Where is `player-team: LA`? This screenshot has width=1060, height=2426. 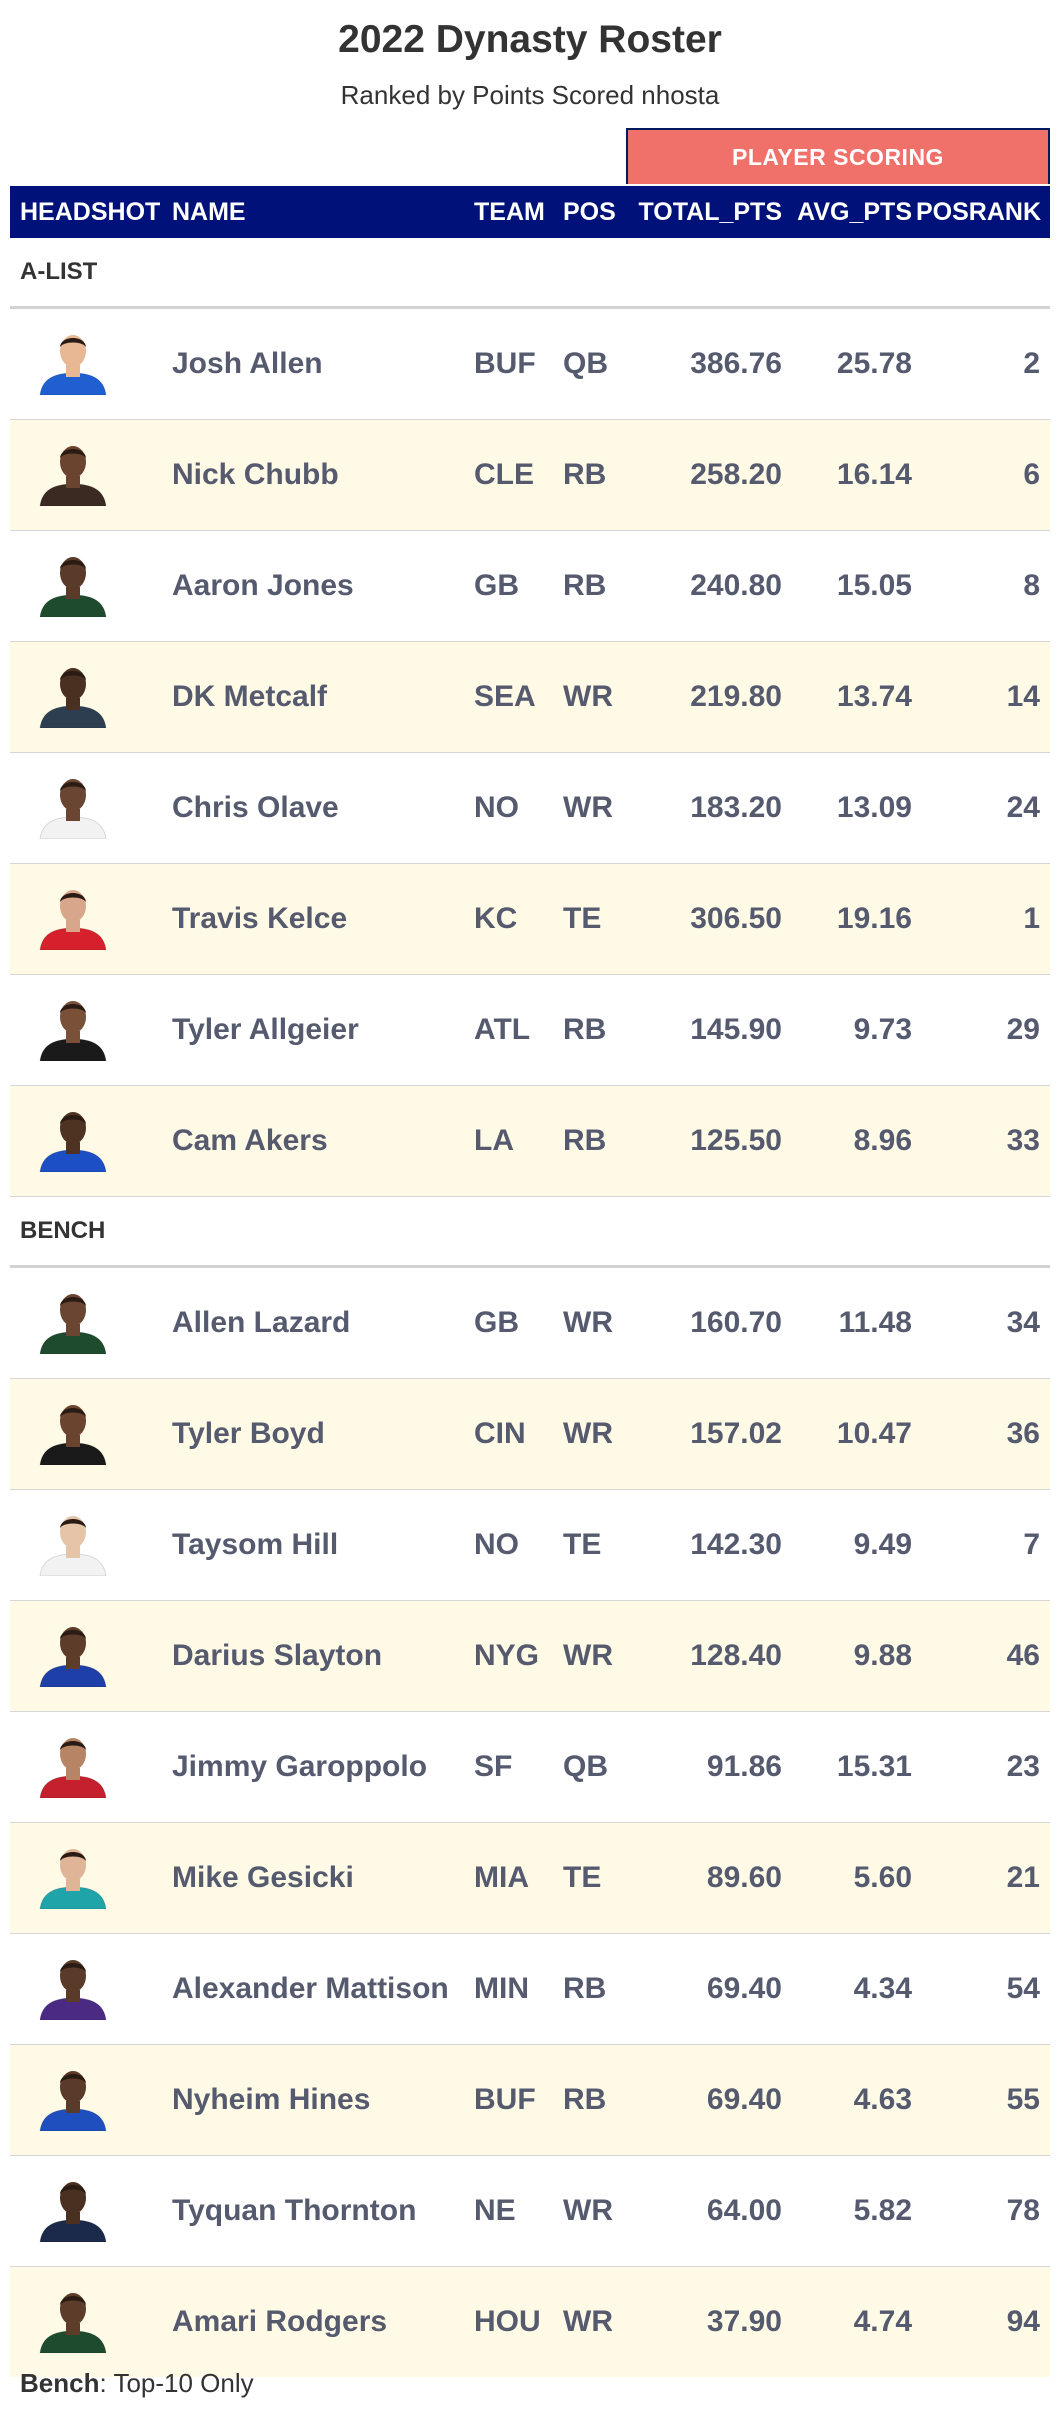 player-team: LA is located at coordinates (494, 1140).